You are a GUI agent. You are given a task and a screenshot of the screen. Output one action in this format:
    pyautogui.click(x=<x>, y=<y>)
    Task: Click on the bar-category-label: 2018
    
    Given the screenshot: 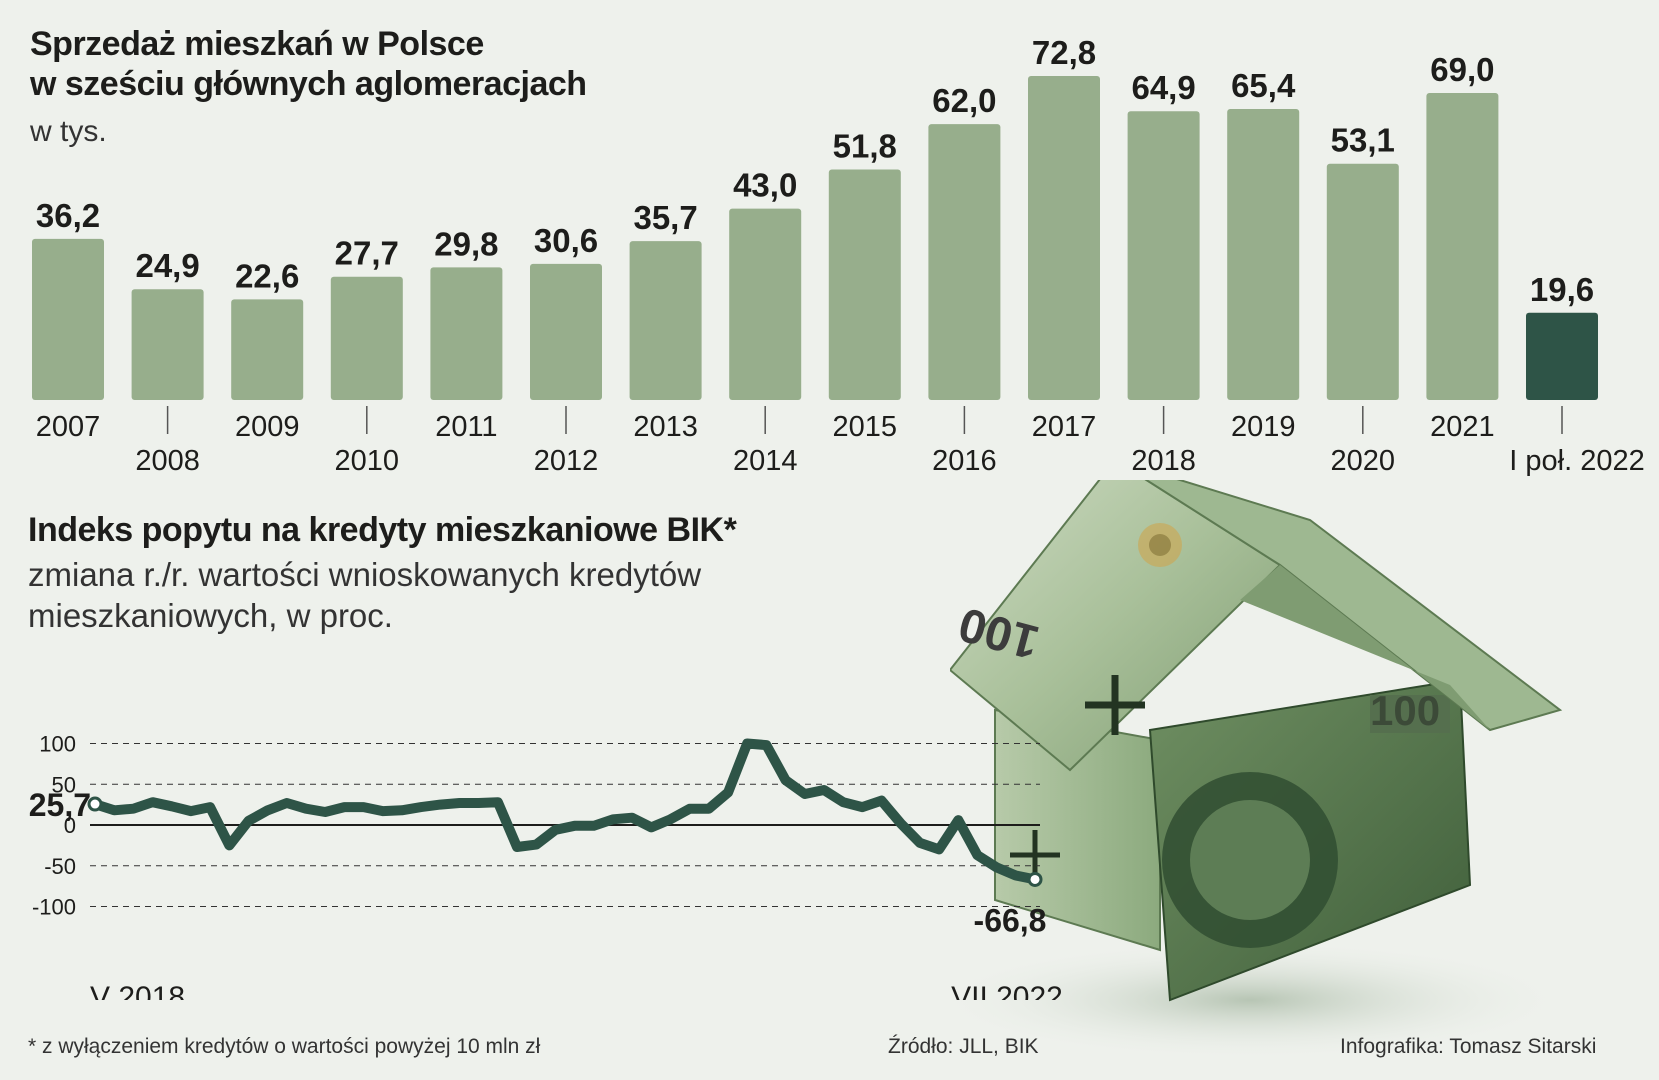 What is the action you would take?
    pyautogui.click(x=1163, y=461)
    